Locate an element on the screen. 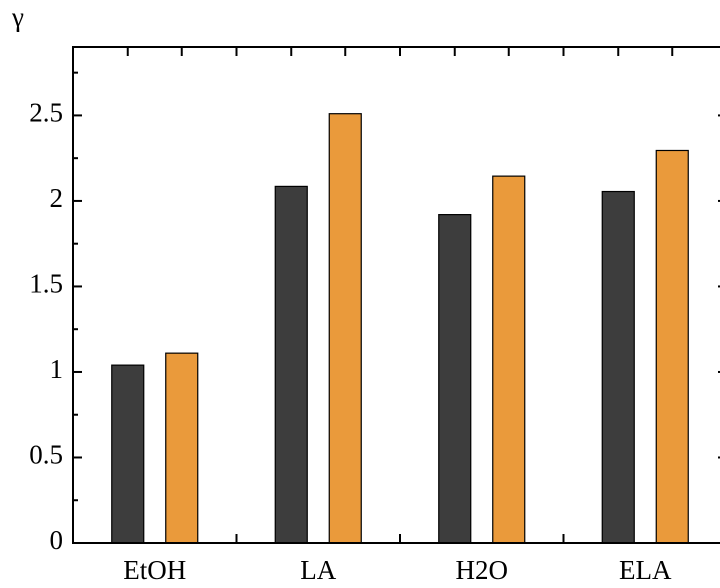  y-tick-label: 0.5 is located at coordinates (46, 455).